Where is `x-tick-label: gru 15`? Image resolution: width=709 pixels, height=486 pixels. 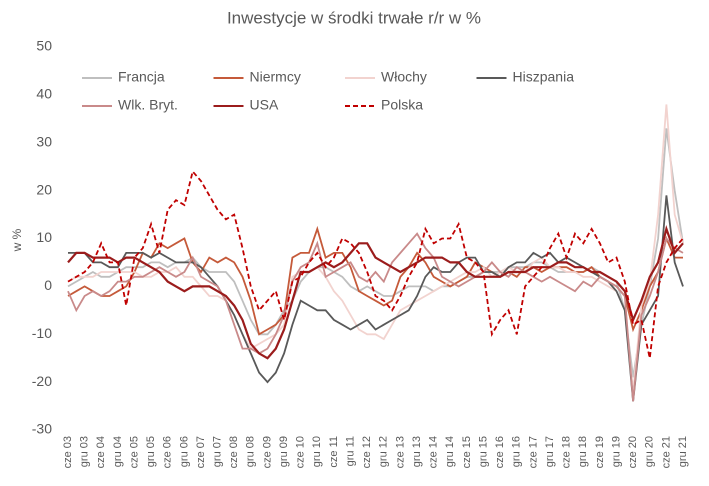
x-tick-label: gru 15 is located at coordinates (483, 451).